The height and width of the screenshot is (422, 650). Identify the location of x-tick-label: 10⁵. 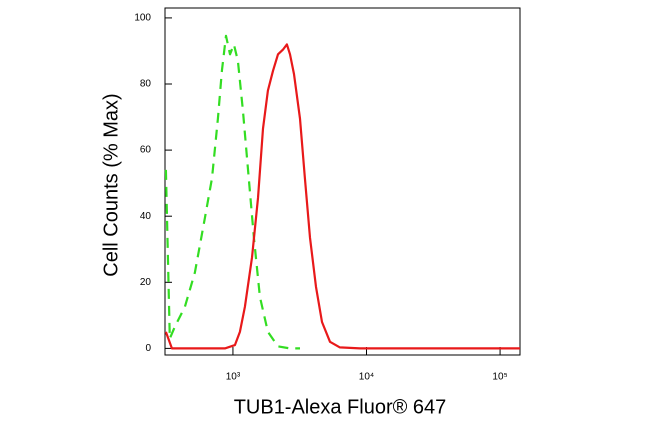
(499, 377).